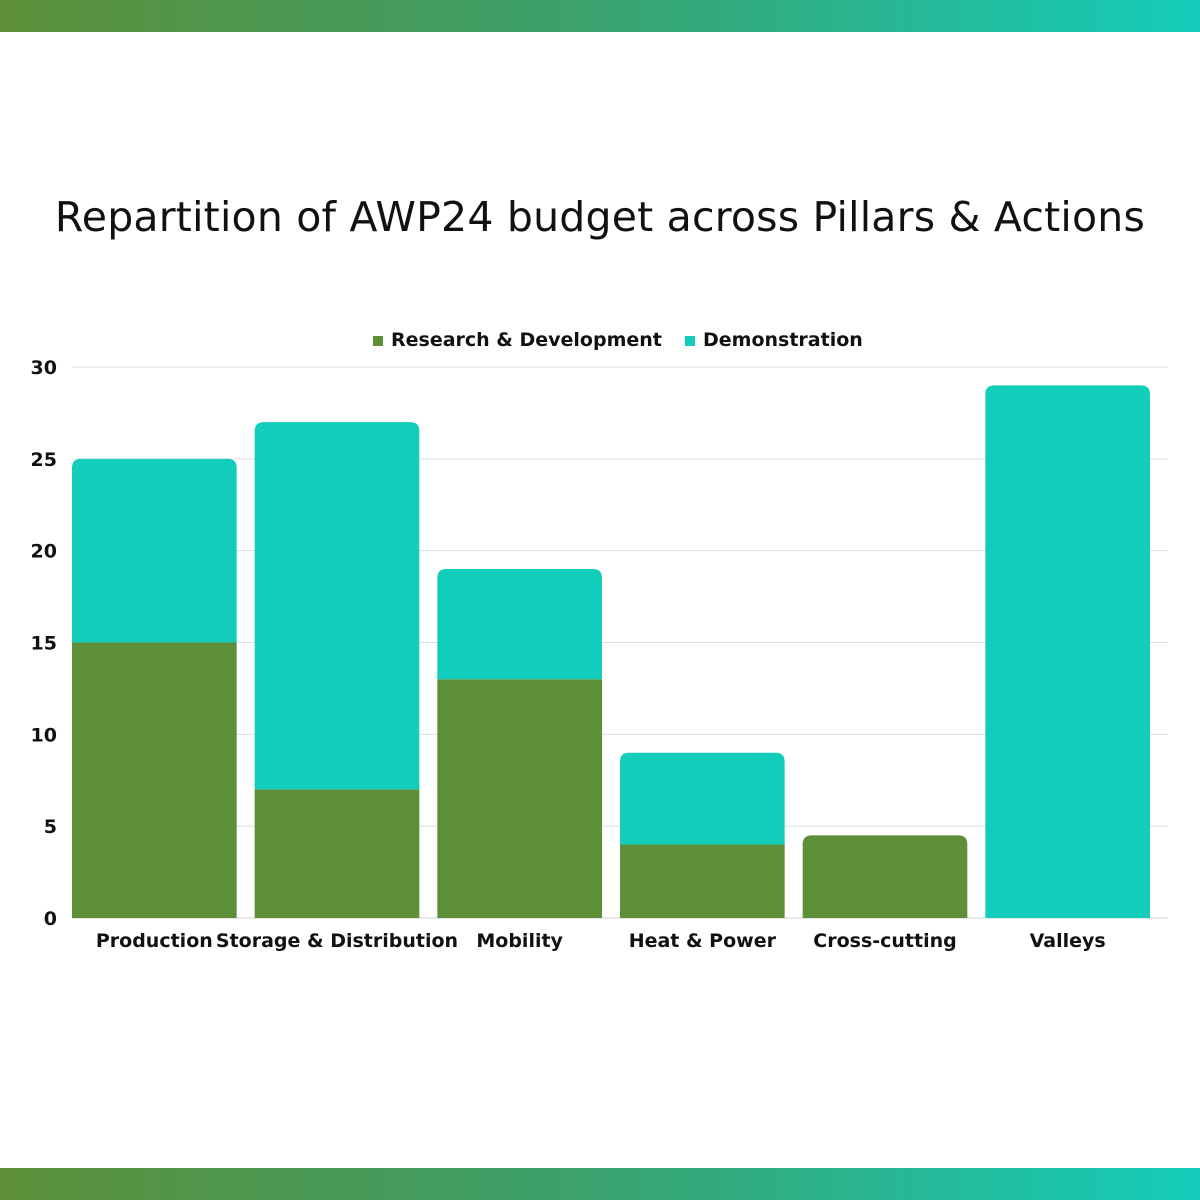  What do you see at coordinates (44, 460) in the screenshot?
I see `y-tick-label: 25` at bounding box center [44, 460].